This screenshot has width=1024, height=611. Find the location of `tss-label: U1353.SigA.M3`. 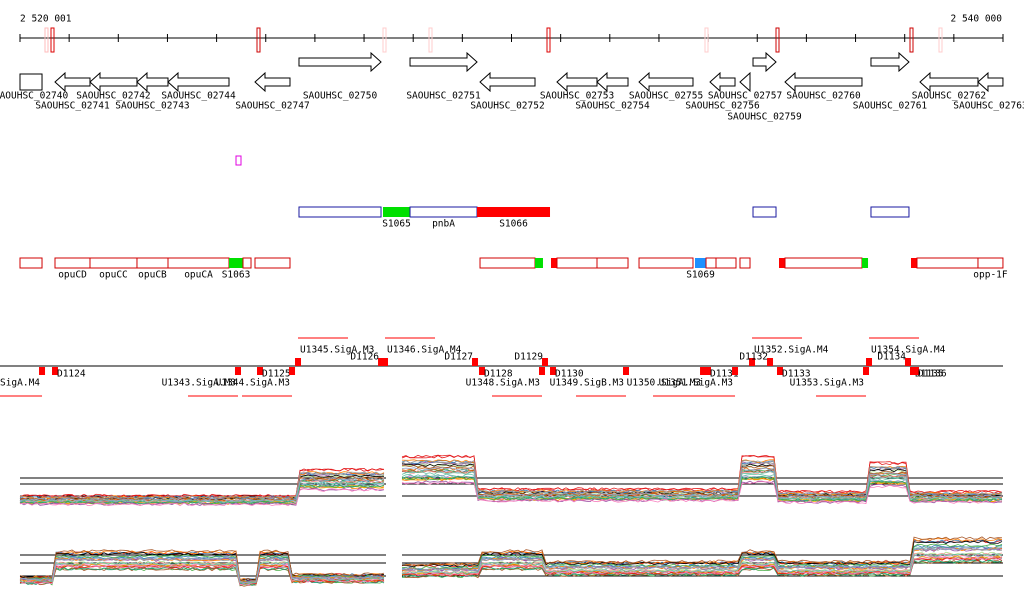

tss-label: U1353.SigA.M3 is located at coordinates (827, 383).